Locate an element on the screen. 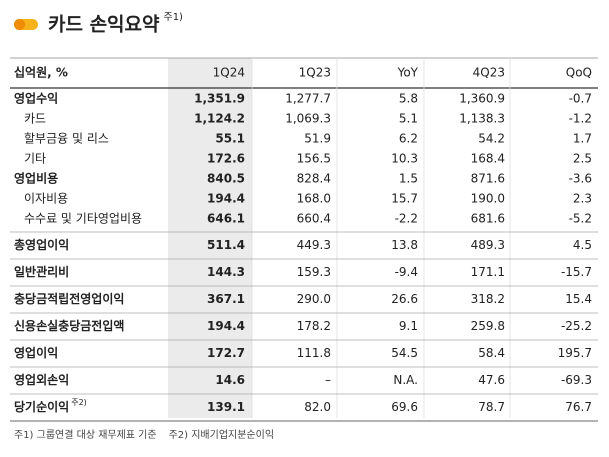 Image resolution: width=609 pixels, height=457 pixels. row-label: 총영업이익 is located at coordinates (41, 244).